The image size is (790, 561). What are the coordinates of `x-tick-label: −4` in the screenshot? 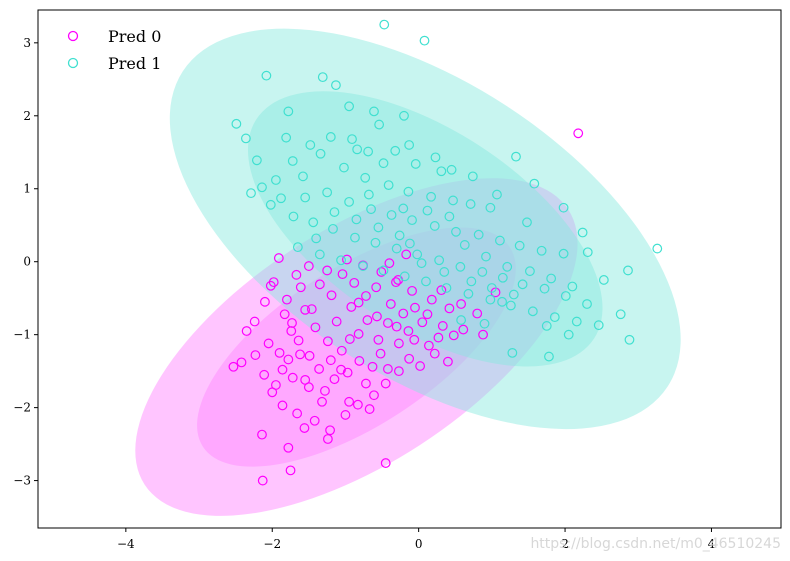 It's located at (126, 544).